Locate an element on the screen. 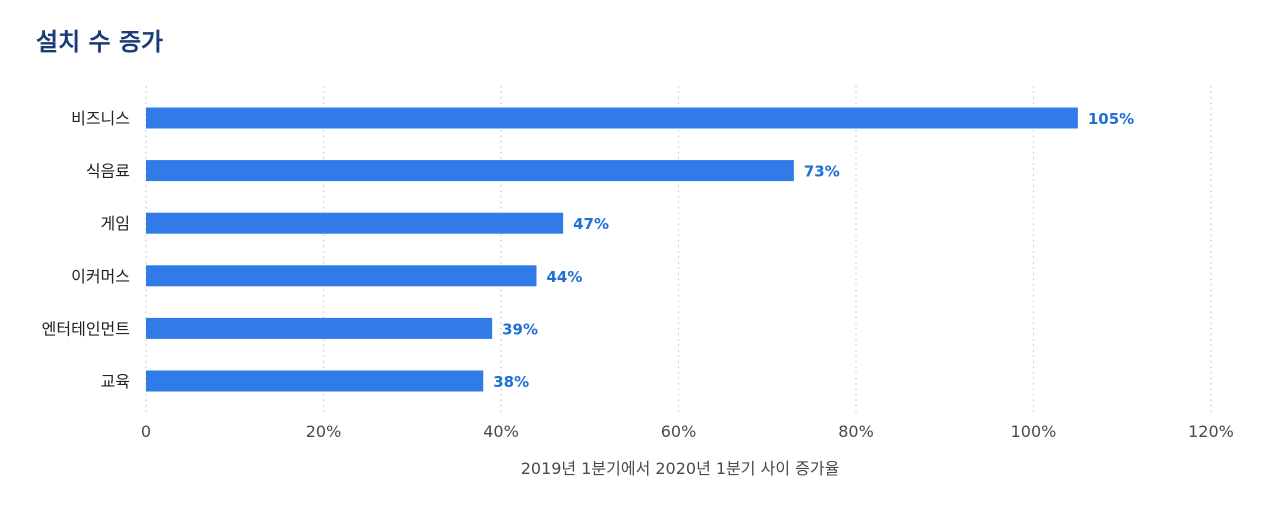 Image resolution: width=1280 pixels, height=508 pixels. x-tick-label: 100% is located at coordinates (1034, 431).